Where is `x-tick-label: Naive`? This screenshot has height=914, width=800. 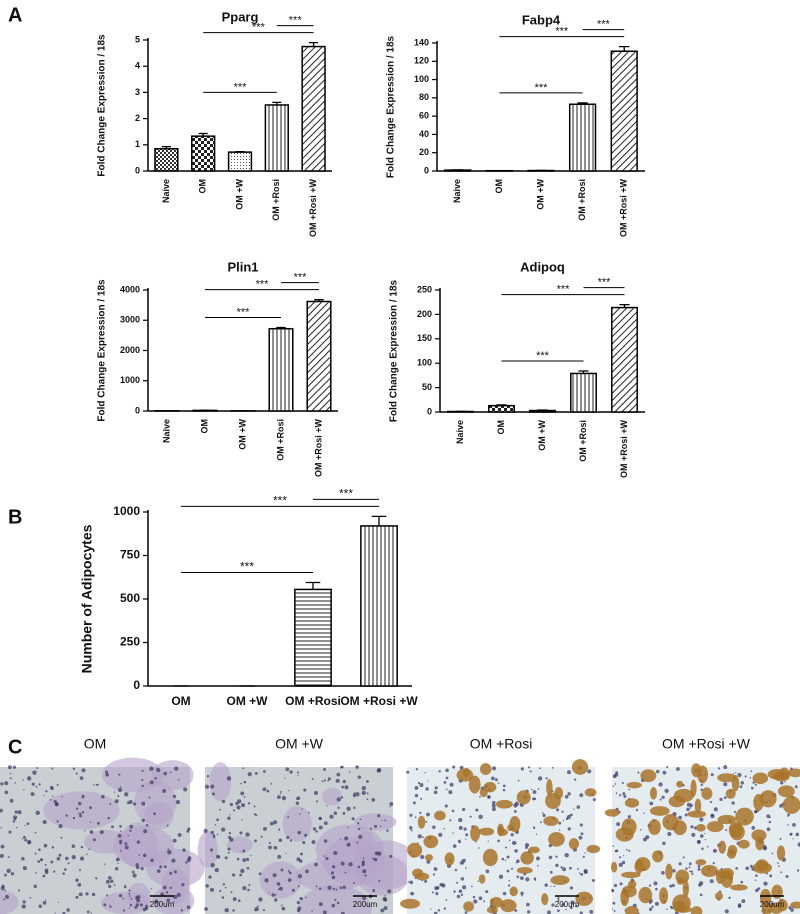
x-tick-label: Naive is located at coordinates (166, 431).